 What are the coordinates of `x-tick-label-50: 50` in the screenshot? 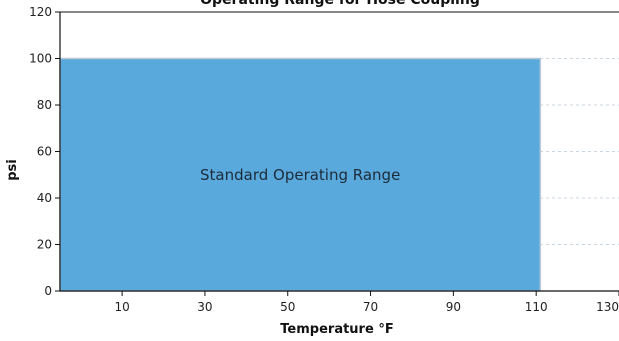 It's located at (287, 307).